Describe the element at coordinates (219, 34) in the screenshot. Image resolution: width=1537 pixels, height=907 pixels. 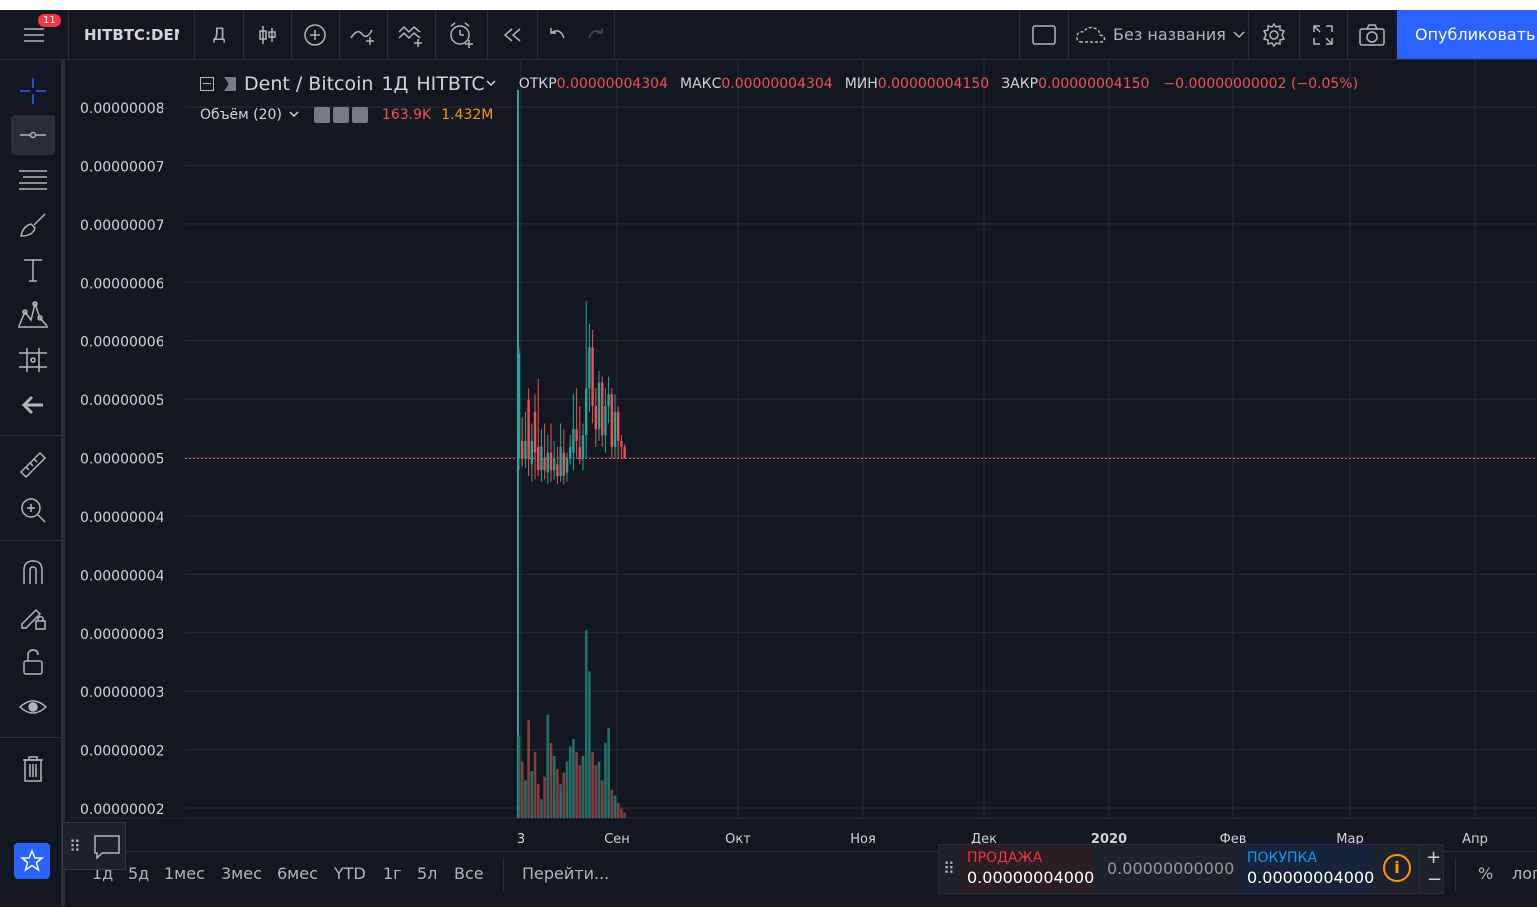
I see `interval-button: Д` at that location.